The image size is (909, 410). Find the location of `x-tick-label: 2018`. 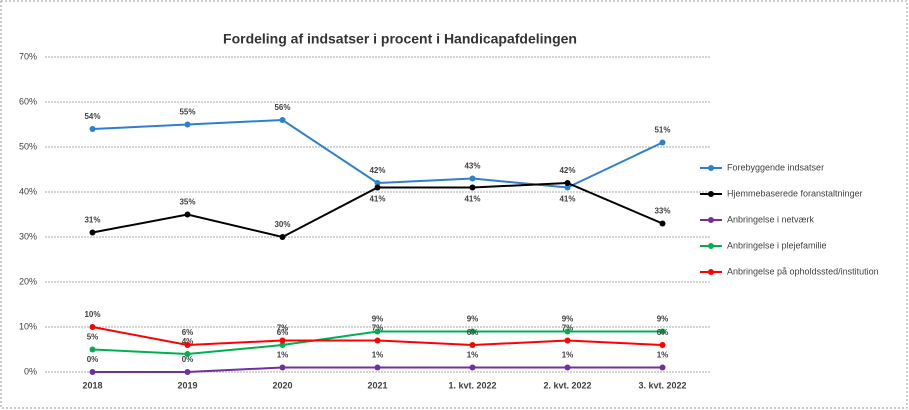

x-tick-label: 2018 is located at coordinates (92, 385).